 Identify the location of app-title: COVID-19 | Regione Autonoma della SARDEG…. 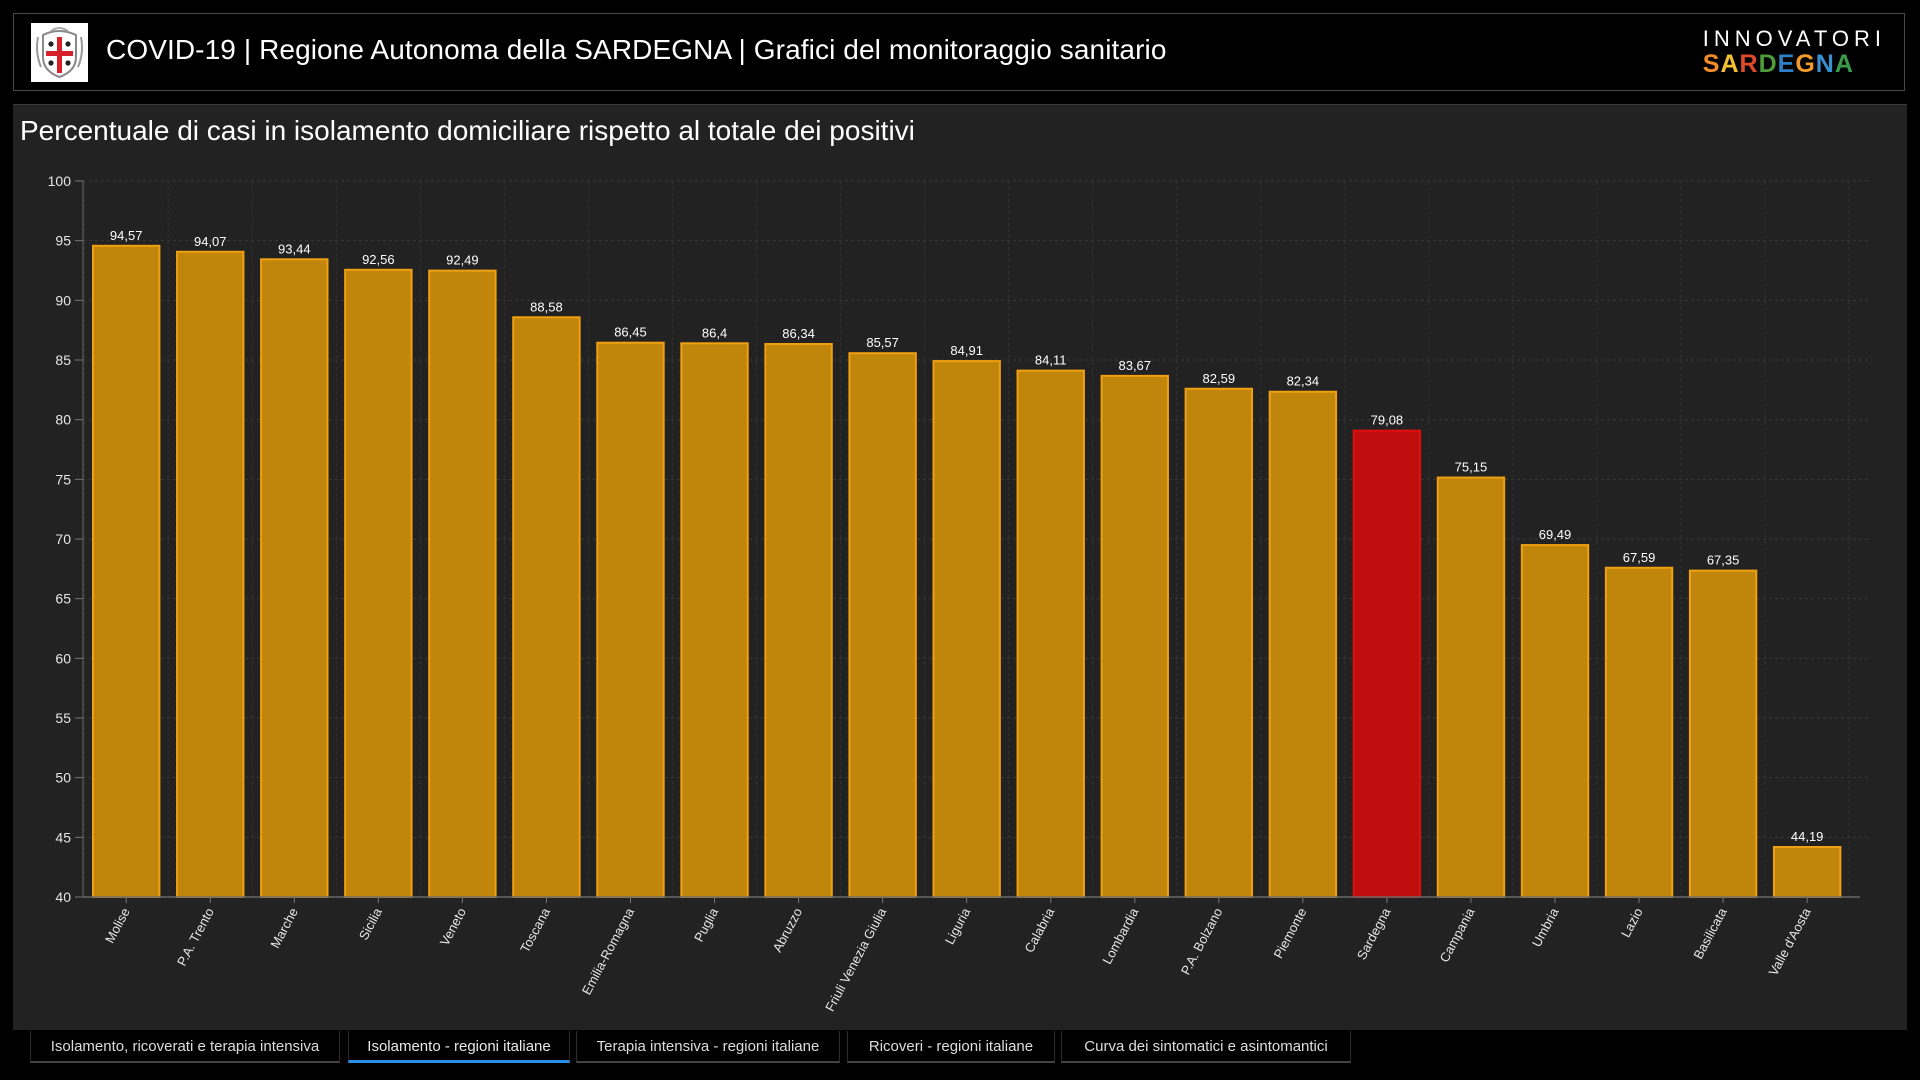
(636, 49).